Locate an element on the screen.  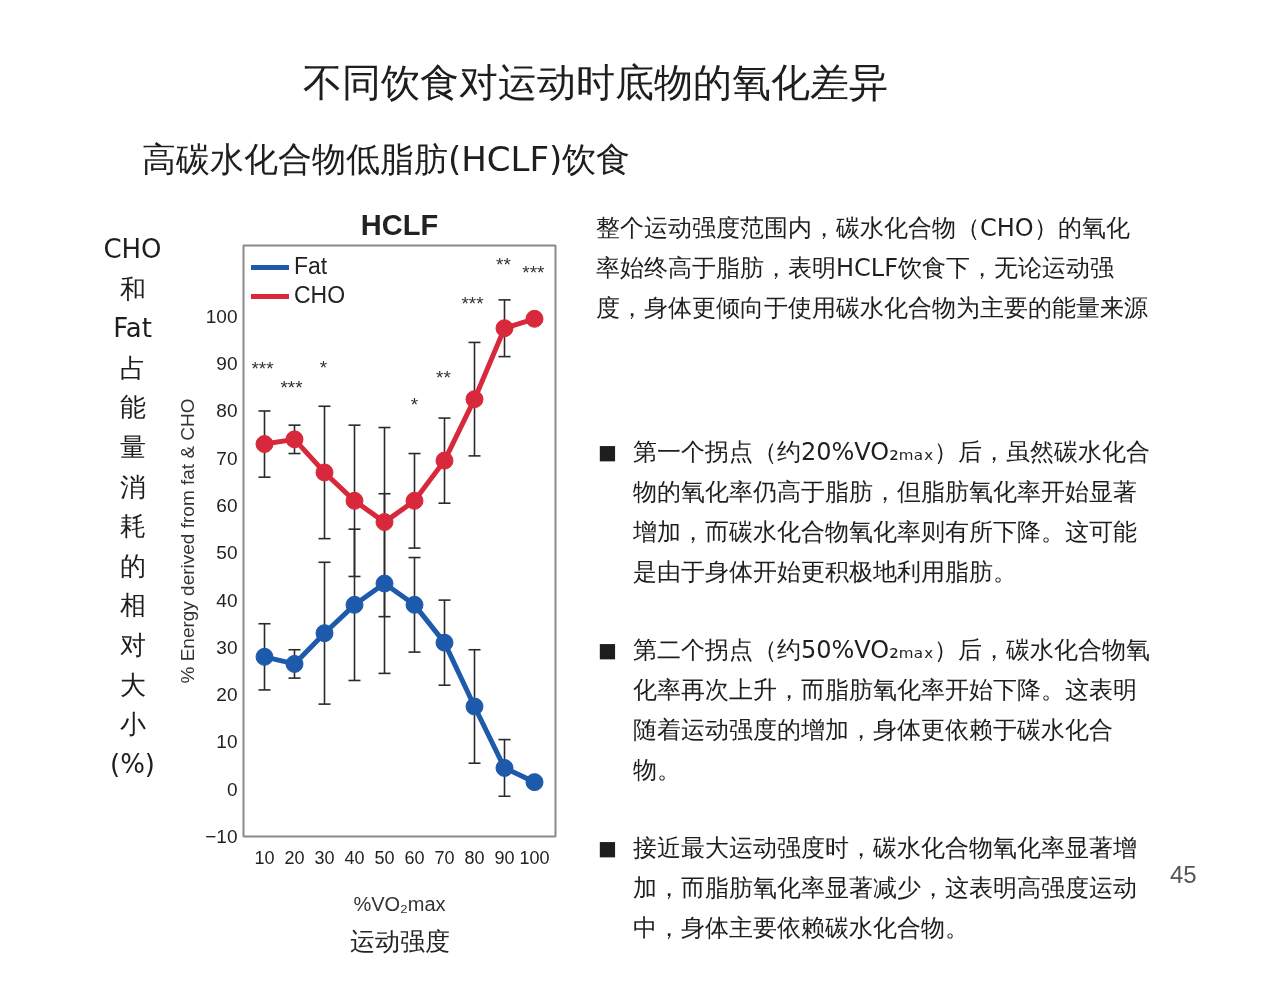
y-tick-label: 70 is located at coordinates (227, 458).